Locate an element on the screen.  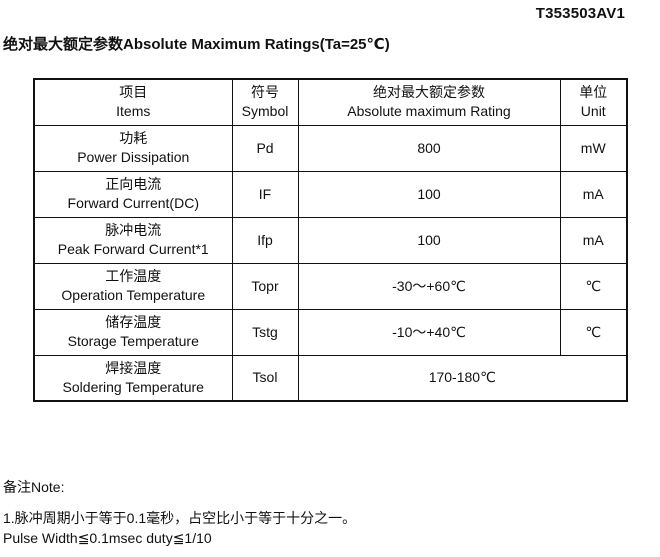
symbol-cell: Topr is located at coordinates (265, 286).